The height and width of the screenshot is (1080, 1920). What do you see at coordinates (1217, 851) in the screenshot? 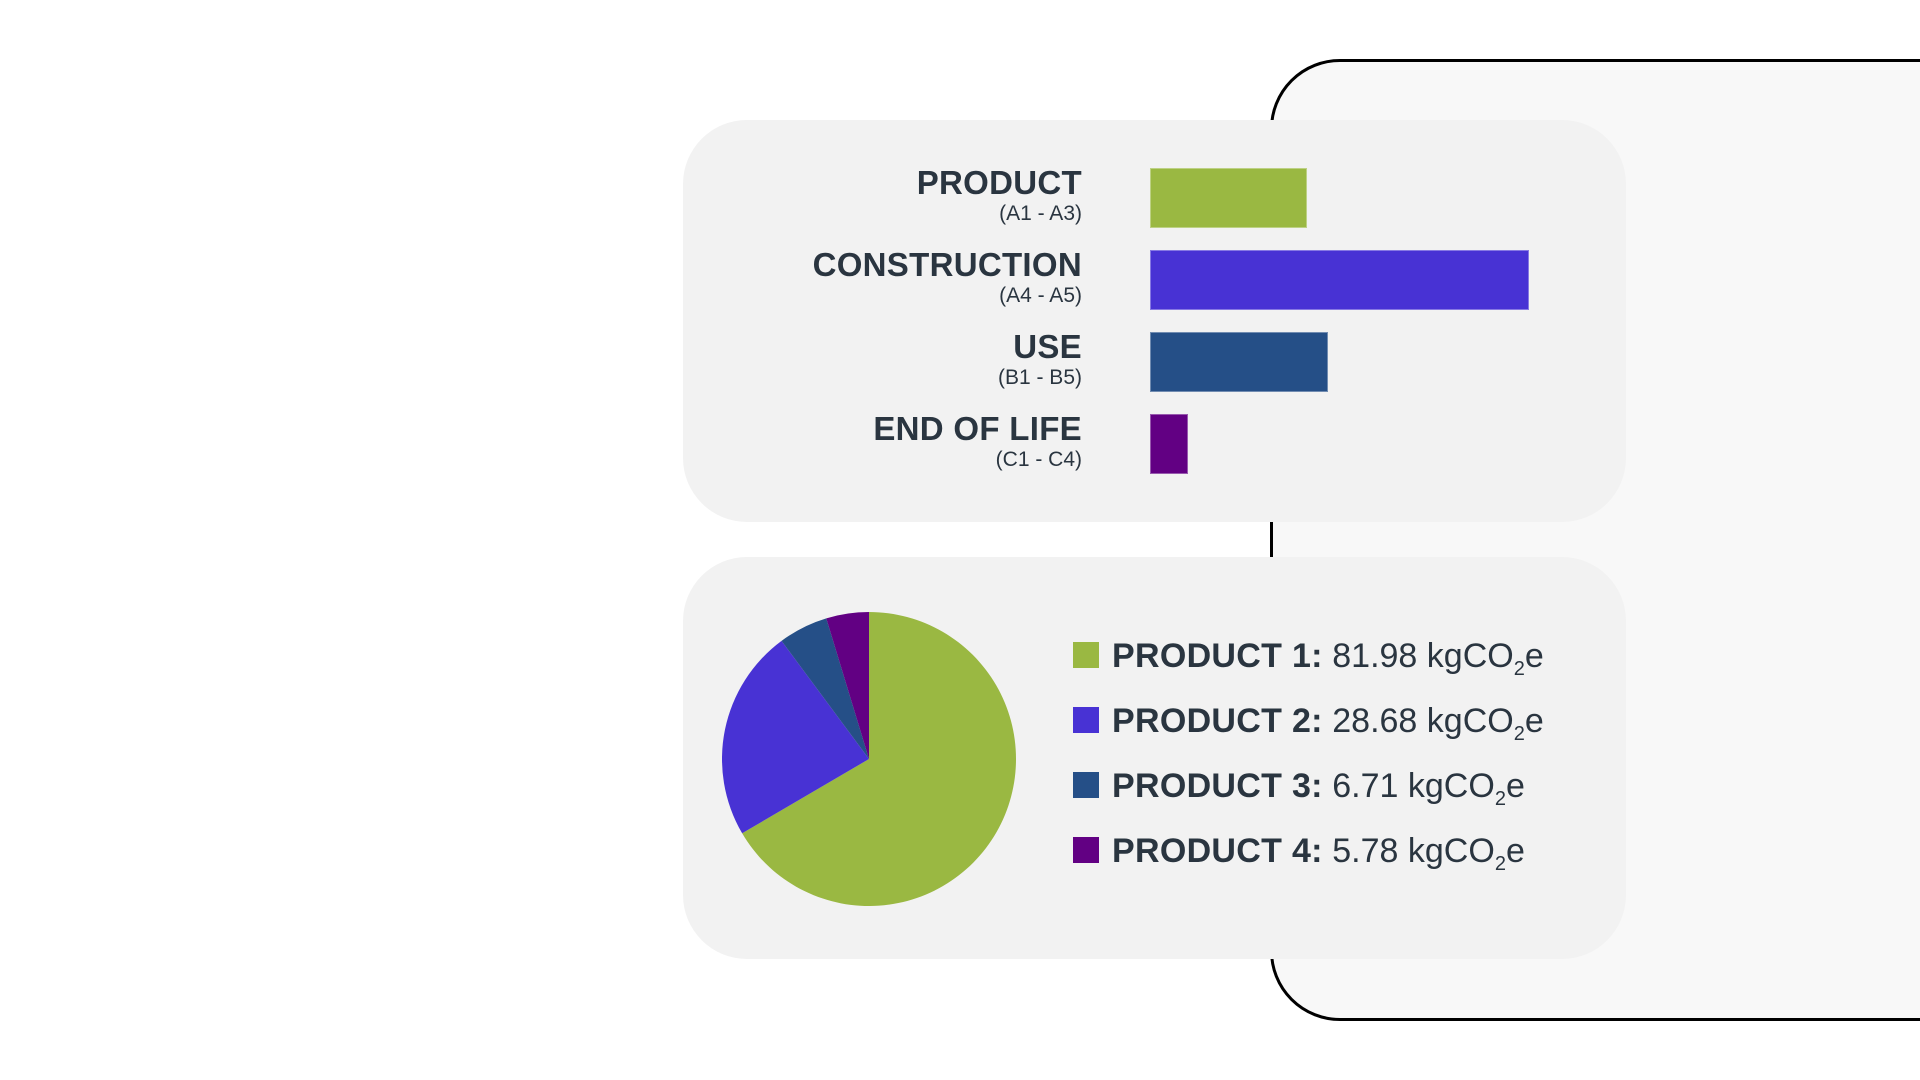
I see `legend-name: PRODUCT 4:` at bounding box center [1217, 851].